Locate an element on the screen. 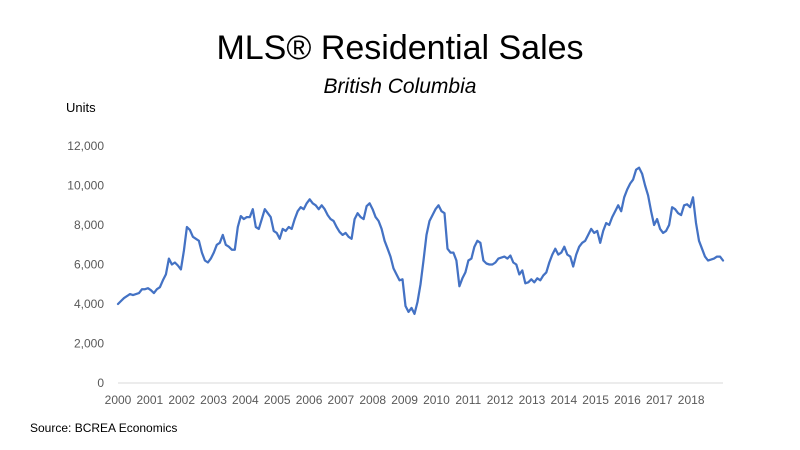 Image resolution: width=800 pixels, height=450 pixels. x-tick-label: 2008 is located at coordinates (372, 400).